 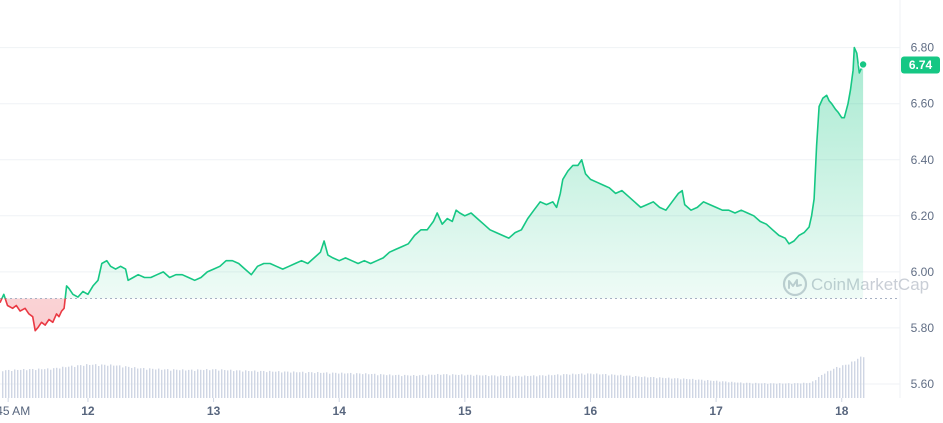 I want to click on x-tick-label: 16, so click(x=591, y=411).